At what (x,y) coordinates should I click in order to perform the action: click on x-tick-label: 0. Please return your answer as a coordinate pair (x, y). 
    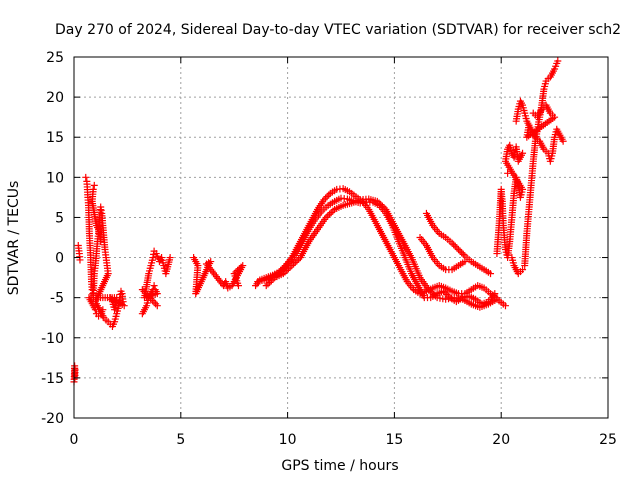
    Looking at the image, I should click on (74, 440).